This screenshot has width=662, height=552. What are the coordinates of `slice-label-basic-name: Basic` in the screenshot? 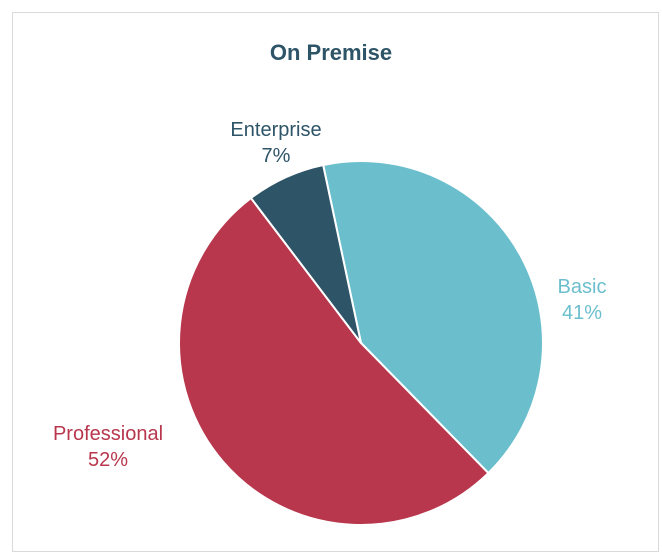 It's located at (582, 287).